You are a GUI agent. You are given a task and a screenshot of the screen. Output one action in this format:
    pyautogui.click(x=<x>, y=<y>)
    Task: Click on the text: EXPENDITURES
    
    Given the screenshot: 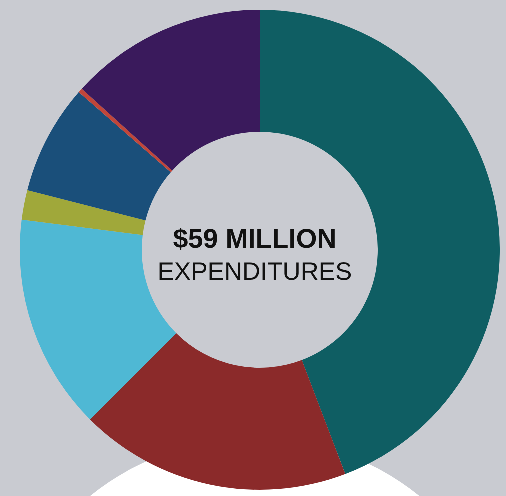 What is the action you would take?
    pyautogui.click(x=255, y=272)
    